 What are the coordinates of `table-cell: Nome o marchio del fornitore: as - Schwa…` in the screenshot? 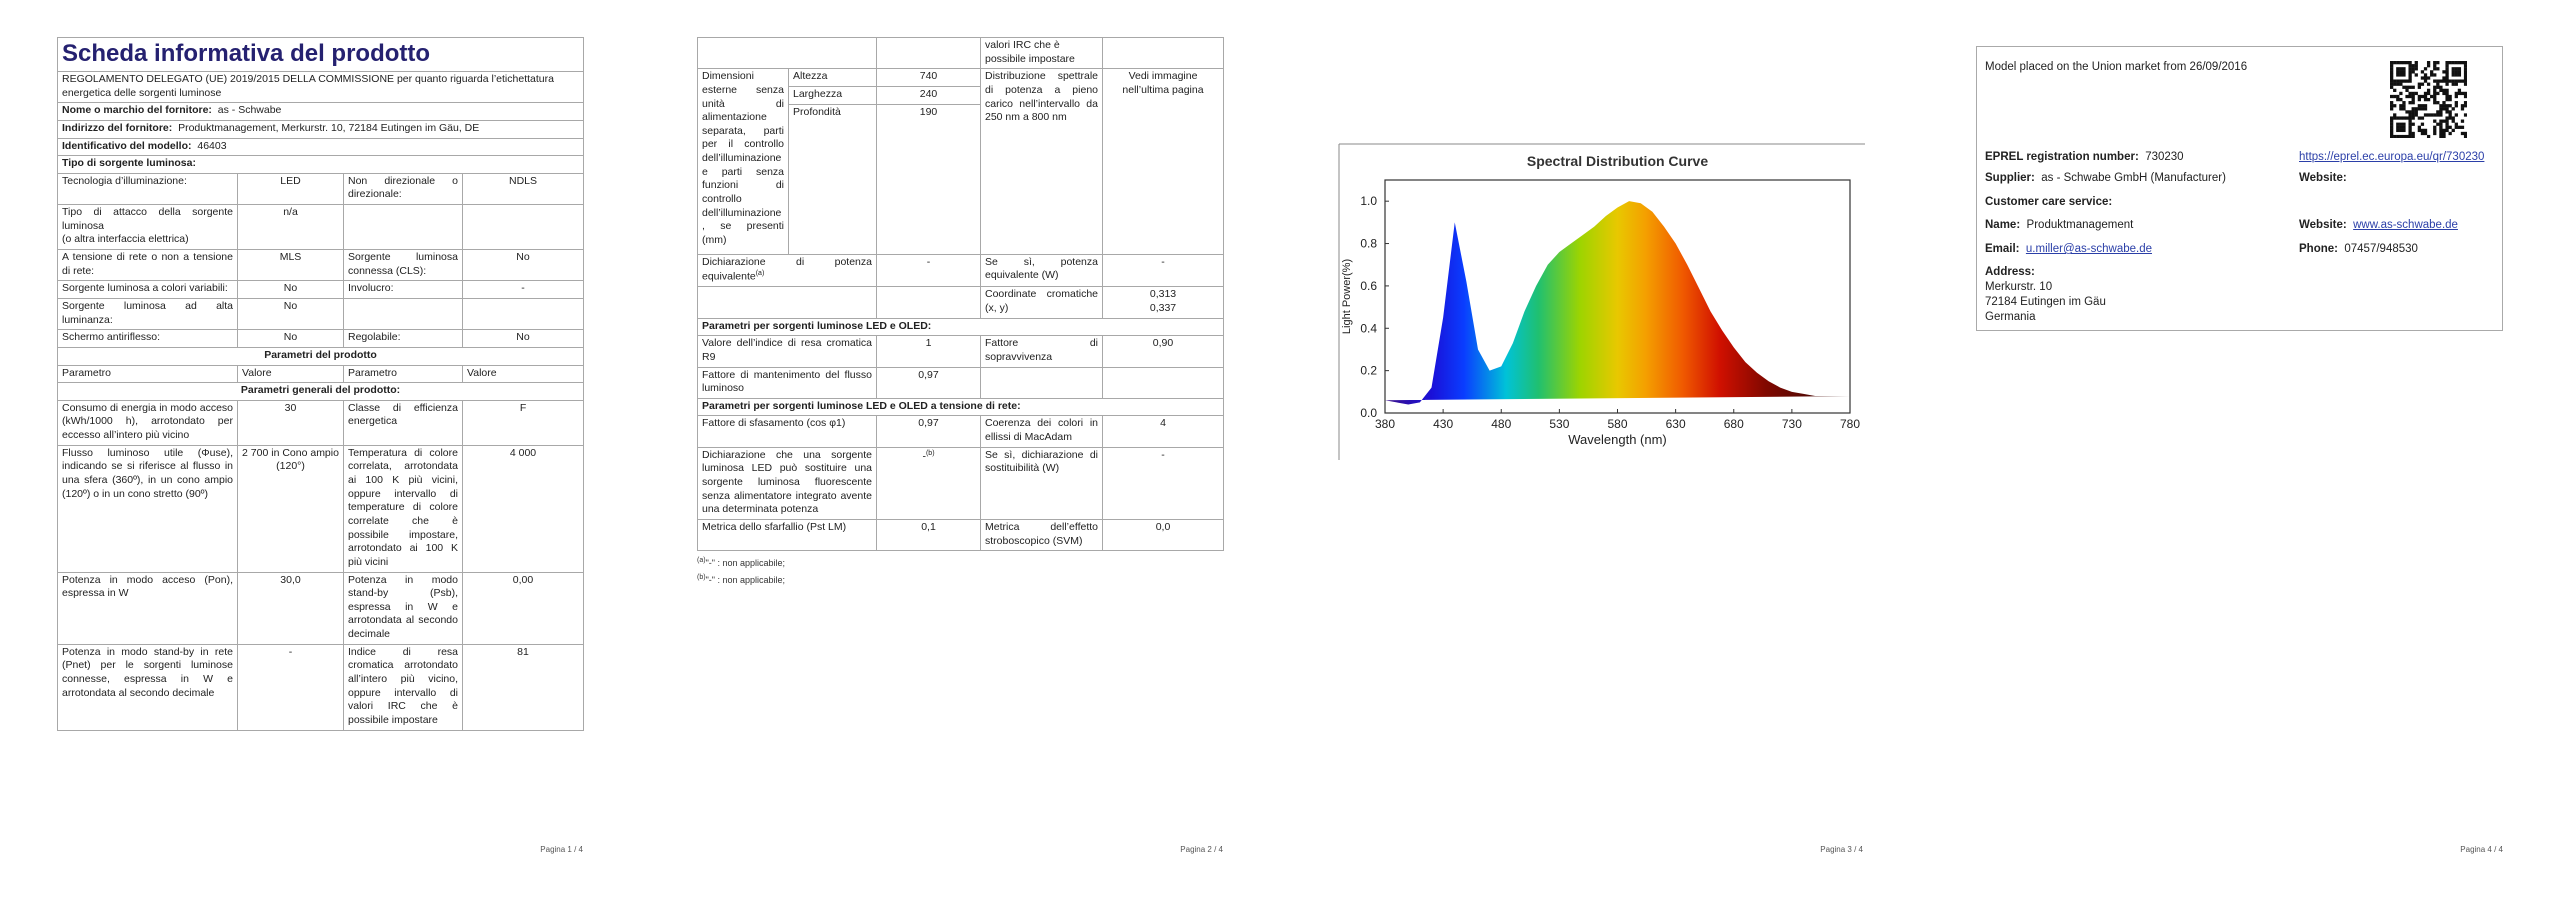 It's located at (321, 111).